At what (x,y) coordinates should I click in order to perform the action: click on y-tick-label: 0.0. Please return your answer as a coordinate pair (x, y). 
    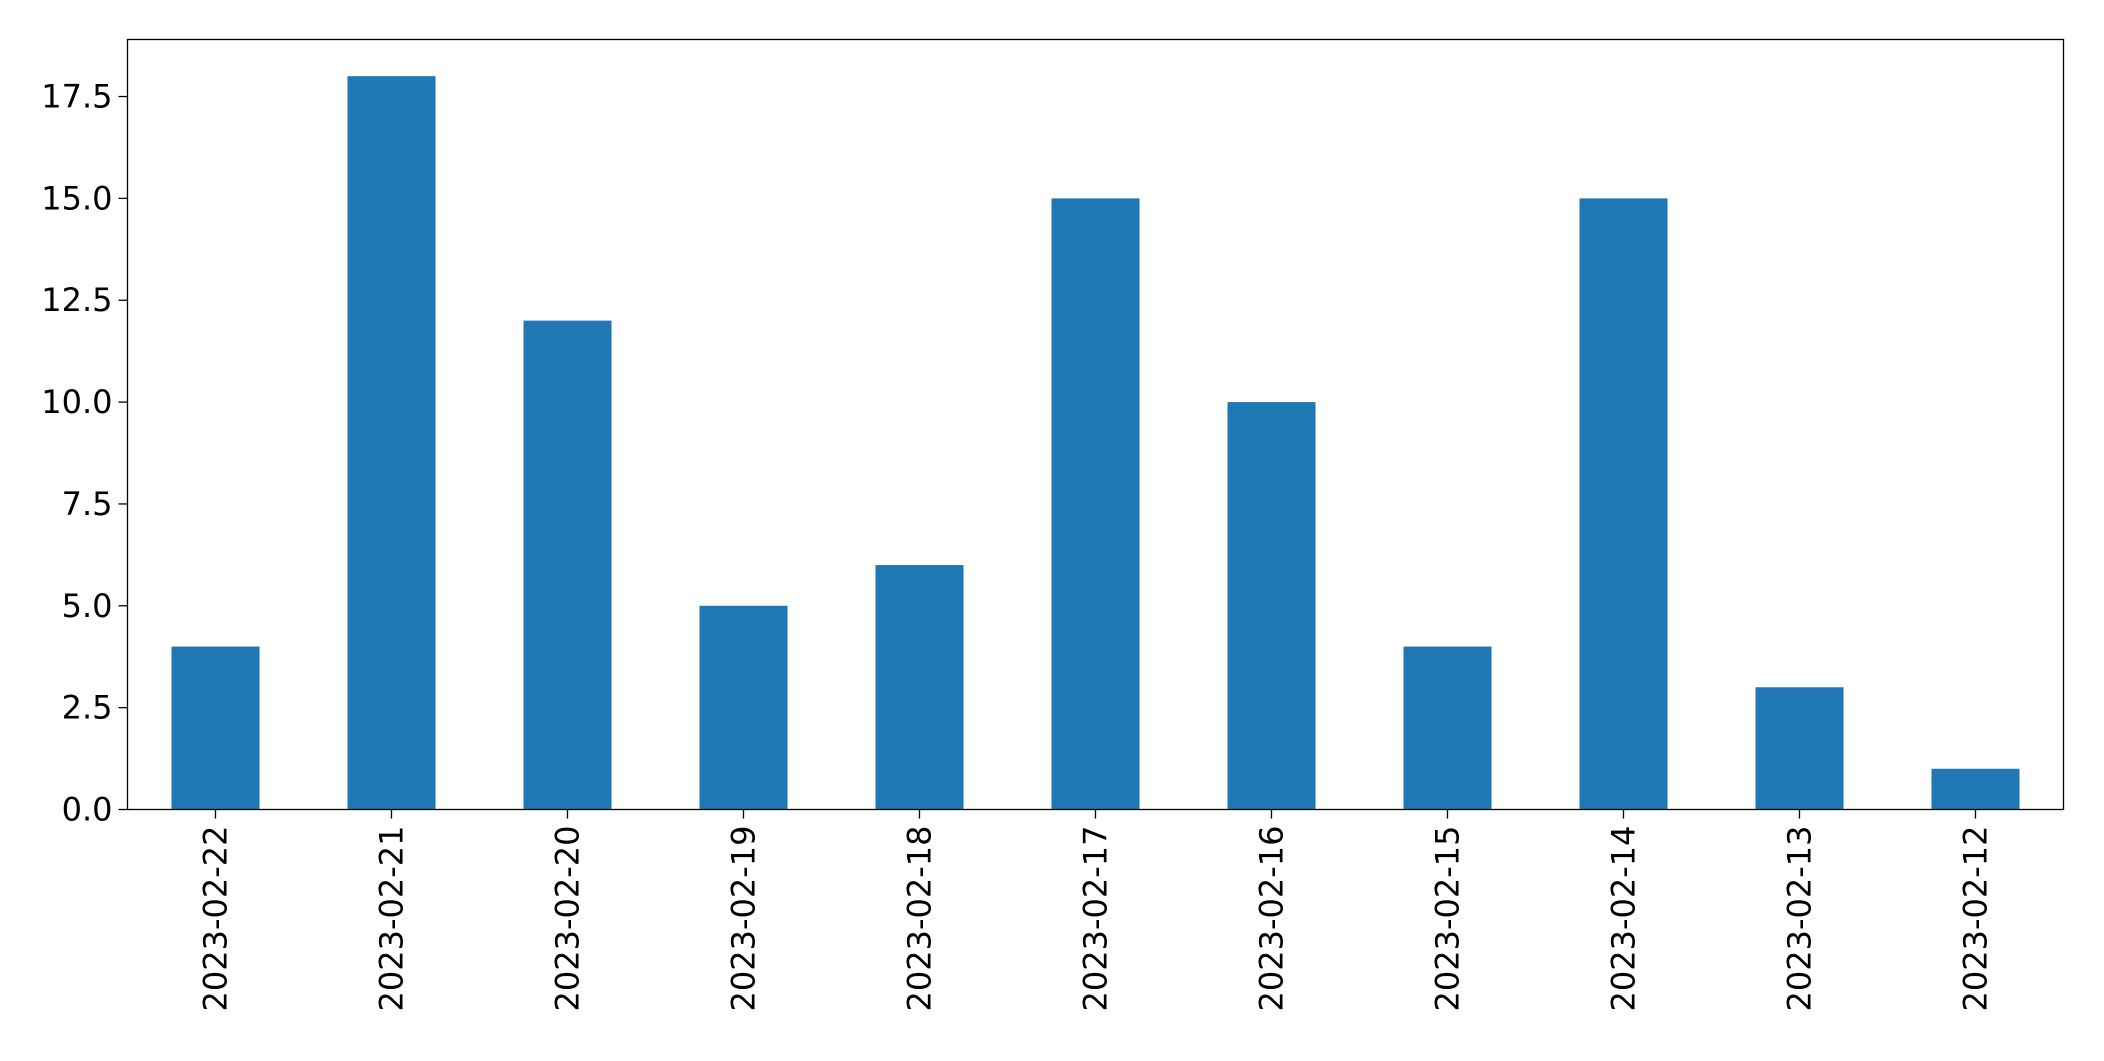
    Looking at the image, I should click on (87, 810).